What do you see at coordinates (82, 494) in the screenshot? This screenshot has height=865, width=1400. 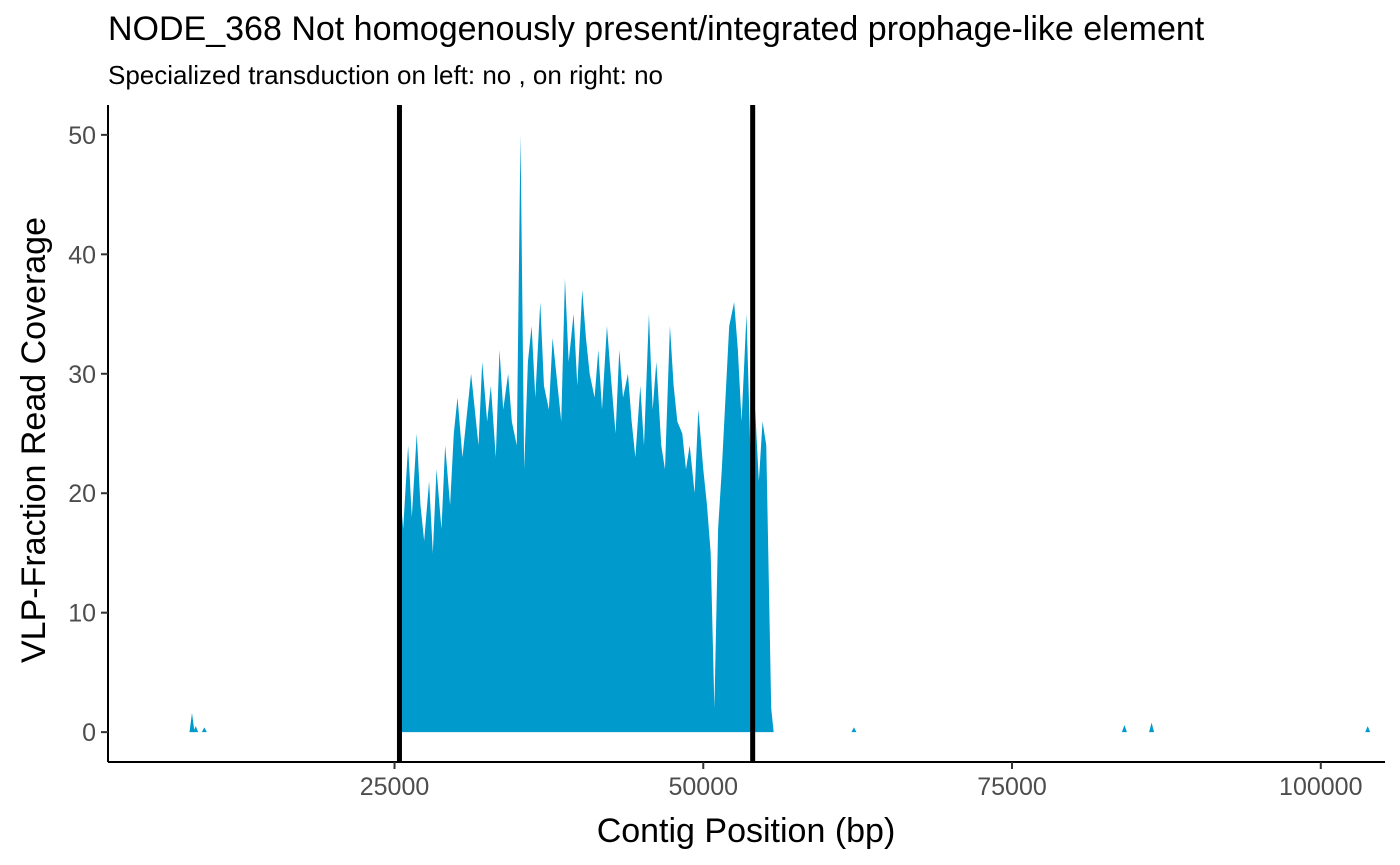 I see `y-tick-label: 20` at bounding box center [82, 494].